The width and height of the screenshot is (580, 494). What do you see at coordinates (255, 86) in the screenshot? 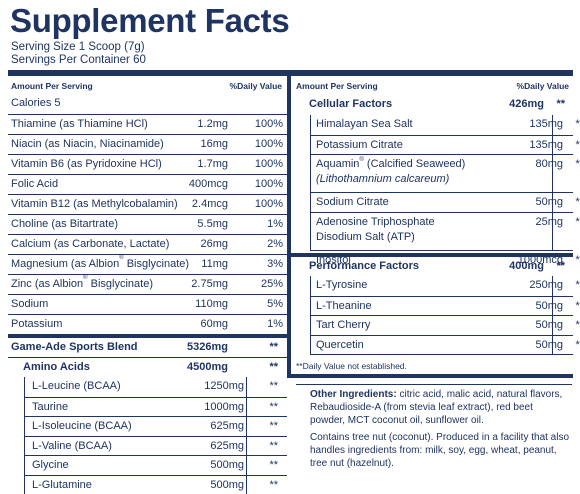
I see `left-header-dv: %Daily Value` at bounding box center [255, 86].